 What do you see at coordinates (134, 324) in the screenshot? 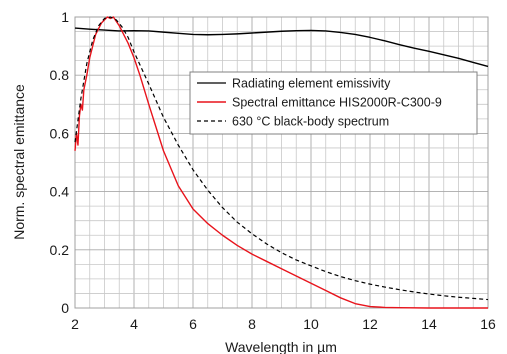
I see `x-tick-label: 4` at bounding box center [134, 324].